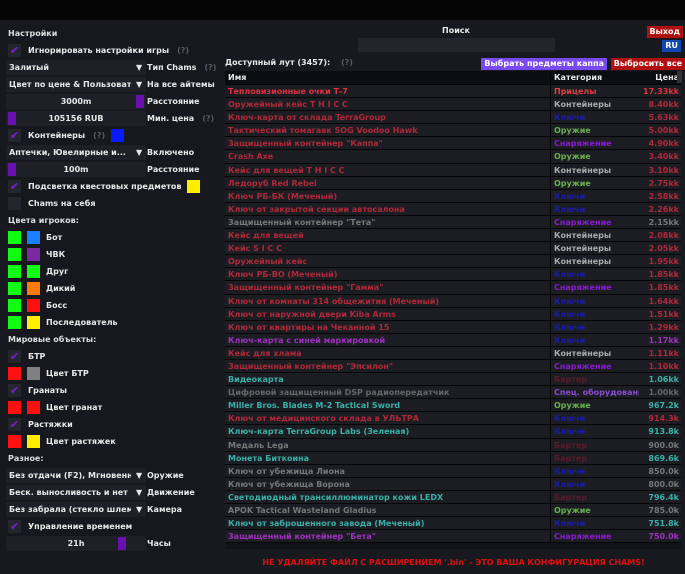 This screenshot has height=574, width=685. What do you see at coordinates (76, 543) in the screenshot?
I see `hours-slider: 21h` at bounding box center [76, 543].